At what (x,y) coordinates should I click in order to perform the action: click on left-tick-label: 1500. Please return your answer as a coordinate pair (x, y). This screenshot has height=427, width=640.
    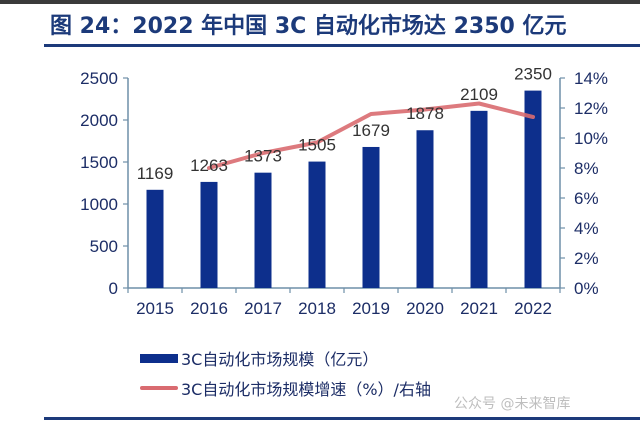
    Looking at the image, I should click on (99, 162).